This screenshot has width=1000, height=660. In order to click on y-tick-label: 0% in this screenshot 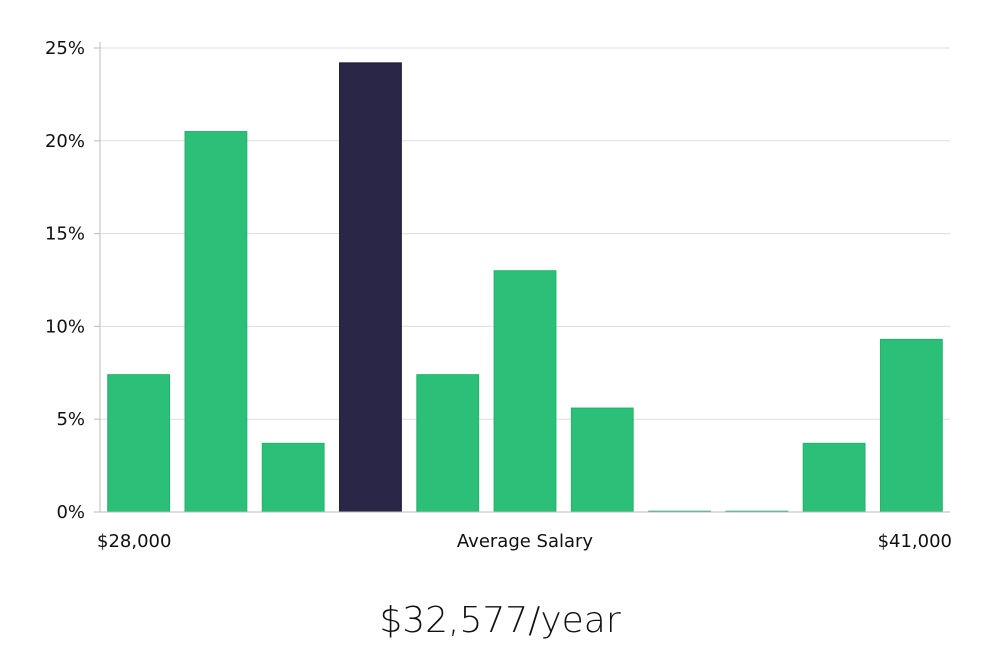, I will do `click(70, 512)`.